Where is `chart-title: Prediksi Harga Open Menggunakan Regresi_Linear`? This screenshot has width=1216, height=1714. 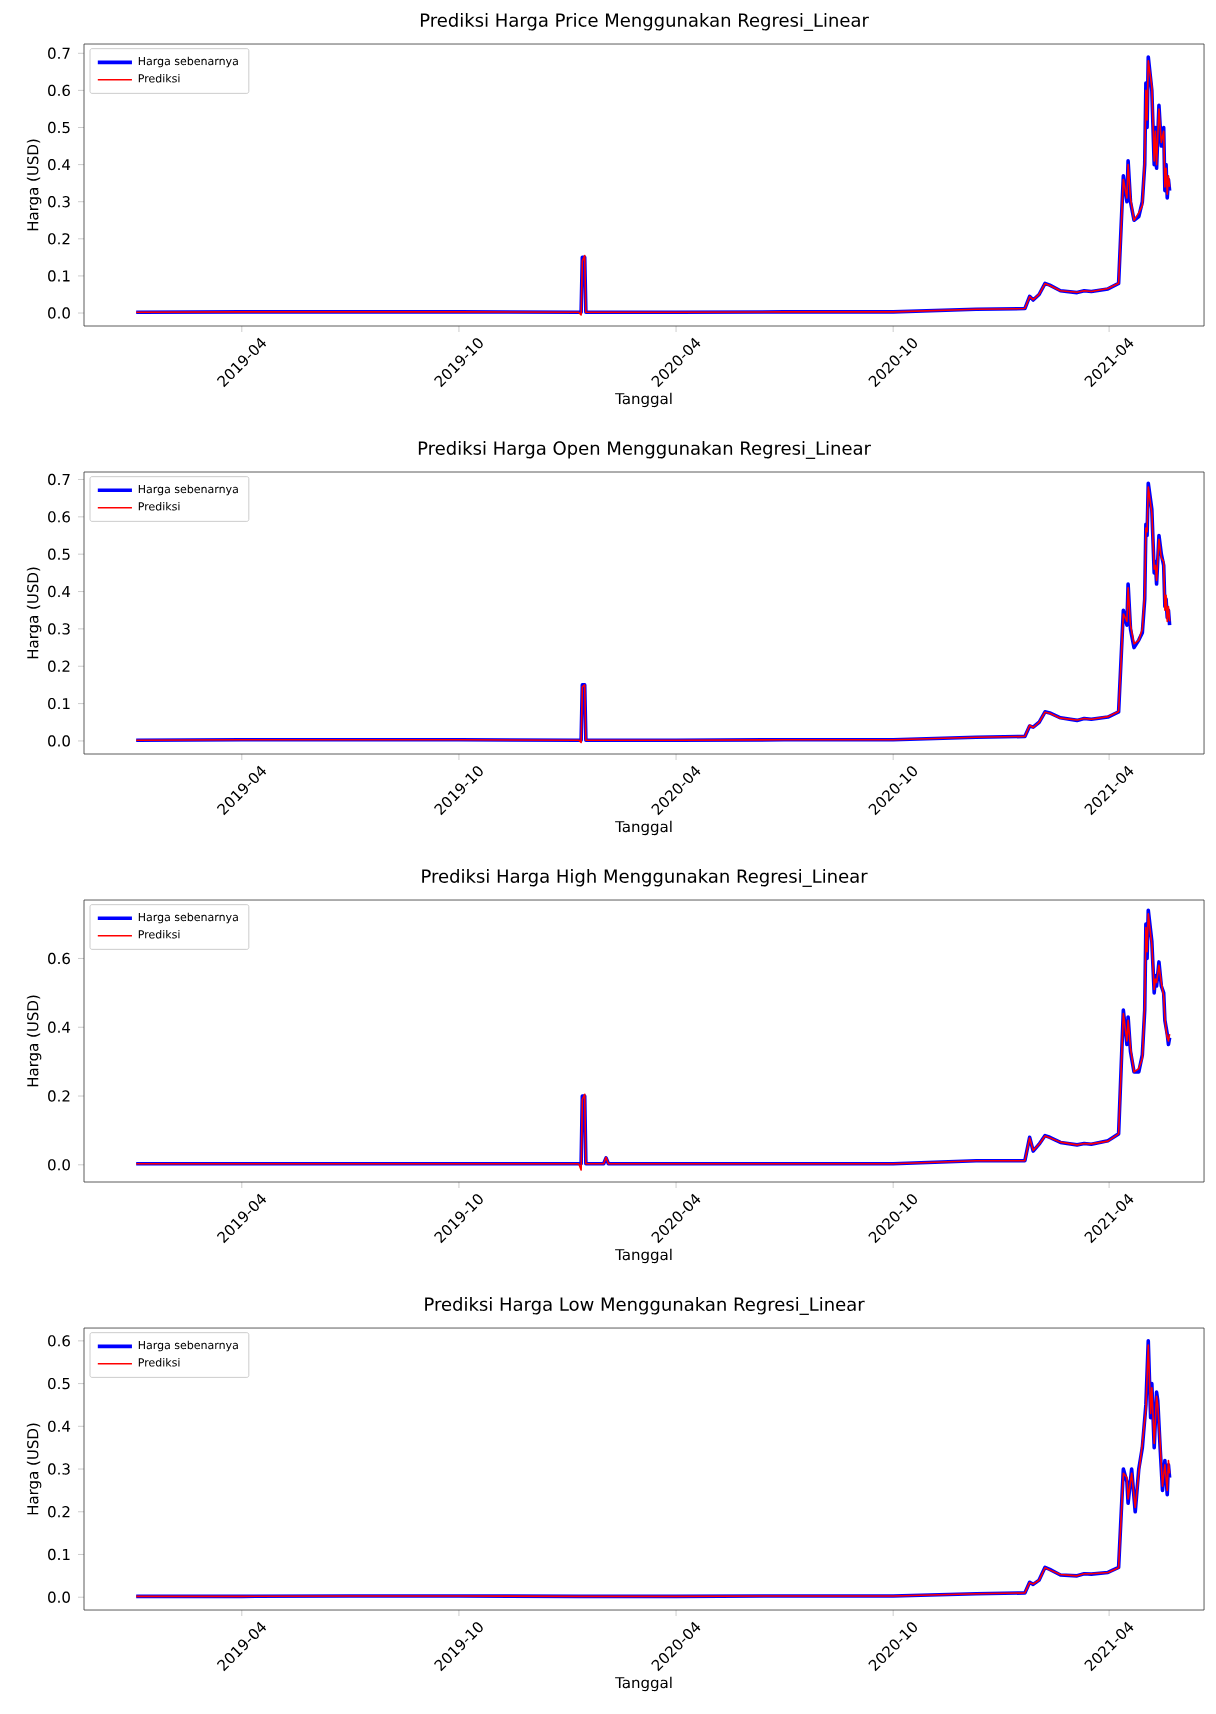 chart-title: Prediksi Harga Open Menggunakan Regresi_Linear is located at coordinates (644, 450).